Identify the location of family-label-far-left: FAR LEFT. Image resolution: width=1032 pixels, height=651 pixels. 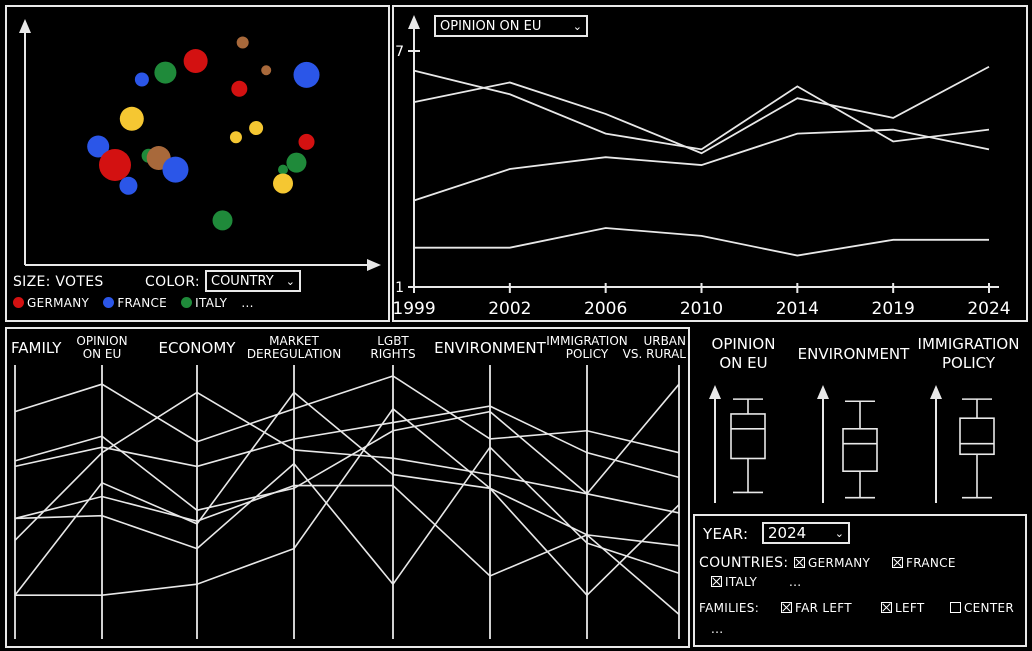
(823, 608).